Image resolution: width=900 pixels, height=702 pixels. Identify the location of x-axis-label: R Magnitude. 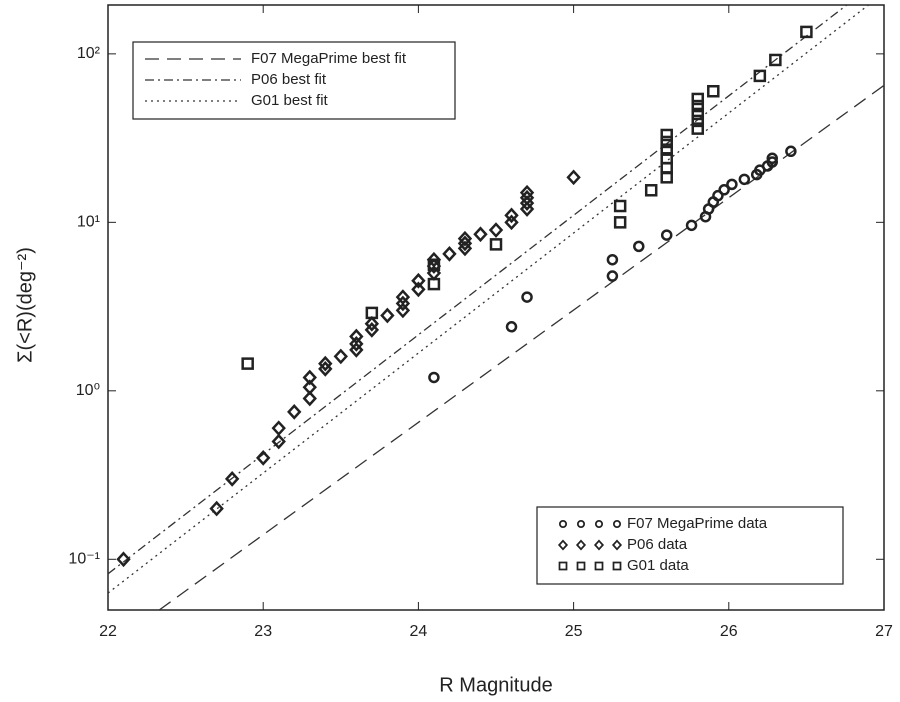
(495, 685).